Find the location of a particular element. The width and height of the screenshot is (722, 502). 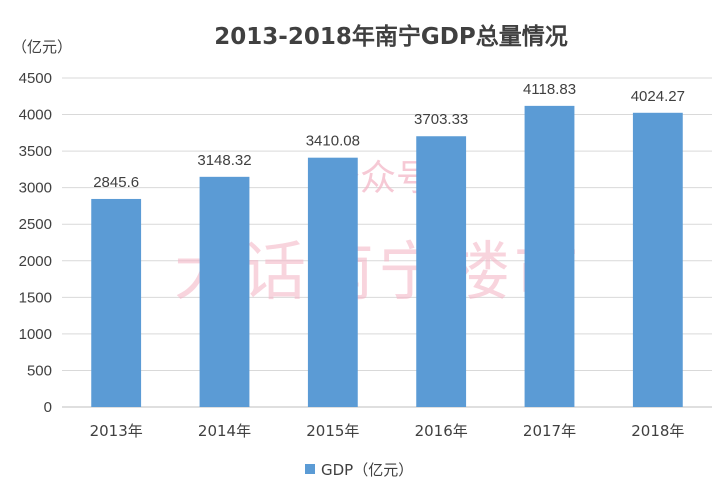

y-tick-label: 1500 is located at coordinates (35, 297).